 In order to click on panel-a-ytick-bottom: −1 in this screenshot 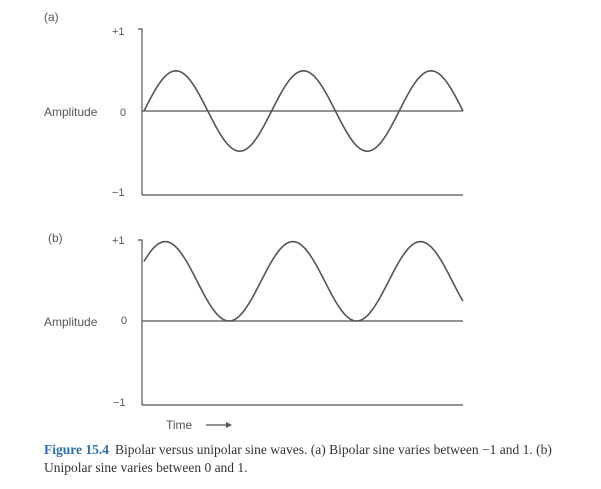, I will do `click(118, 193)`.